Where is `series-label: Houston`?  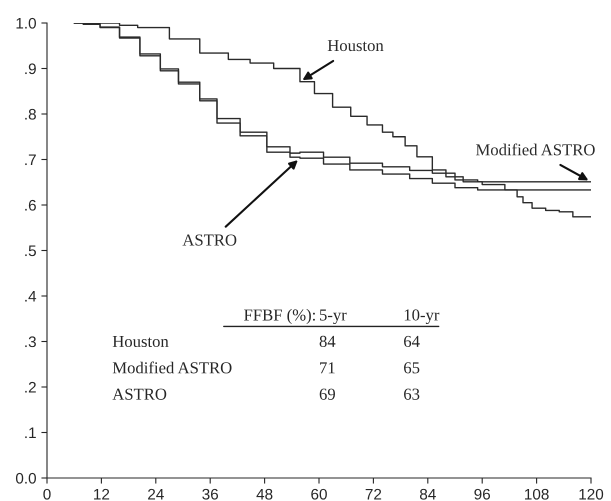
series-label: Houston is located at coordinates (356, 46).